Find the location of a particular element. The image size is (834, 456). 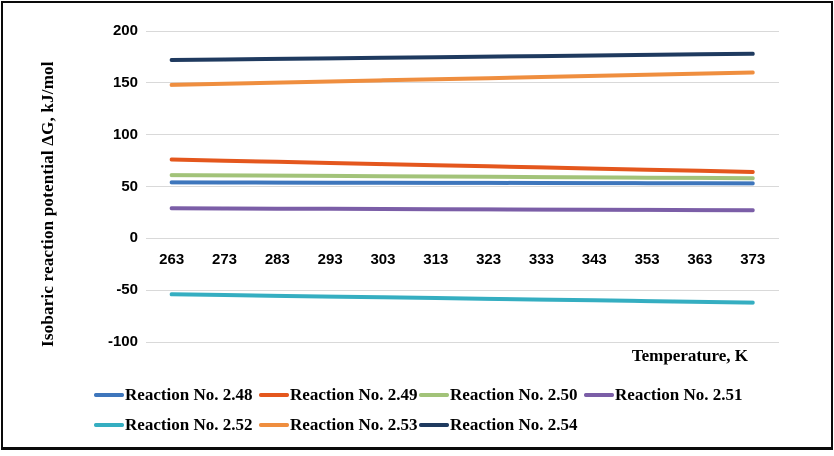

x-tick-label: 363 is located at coordinates (700, 259).